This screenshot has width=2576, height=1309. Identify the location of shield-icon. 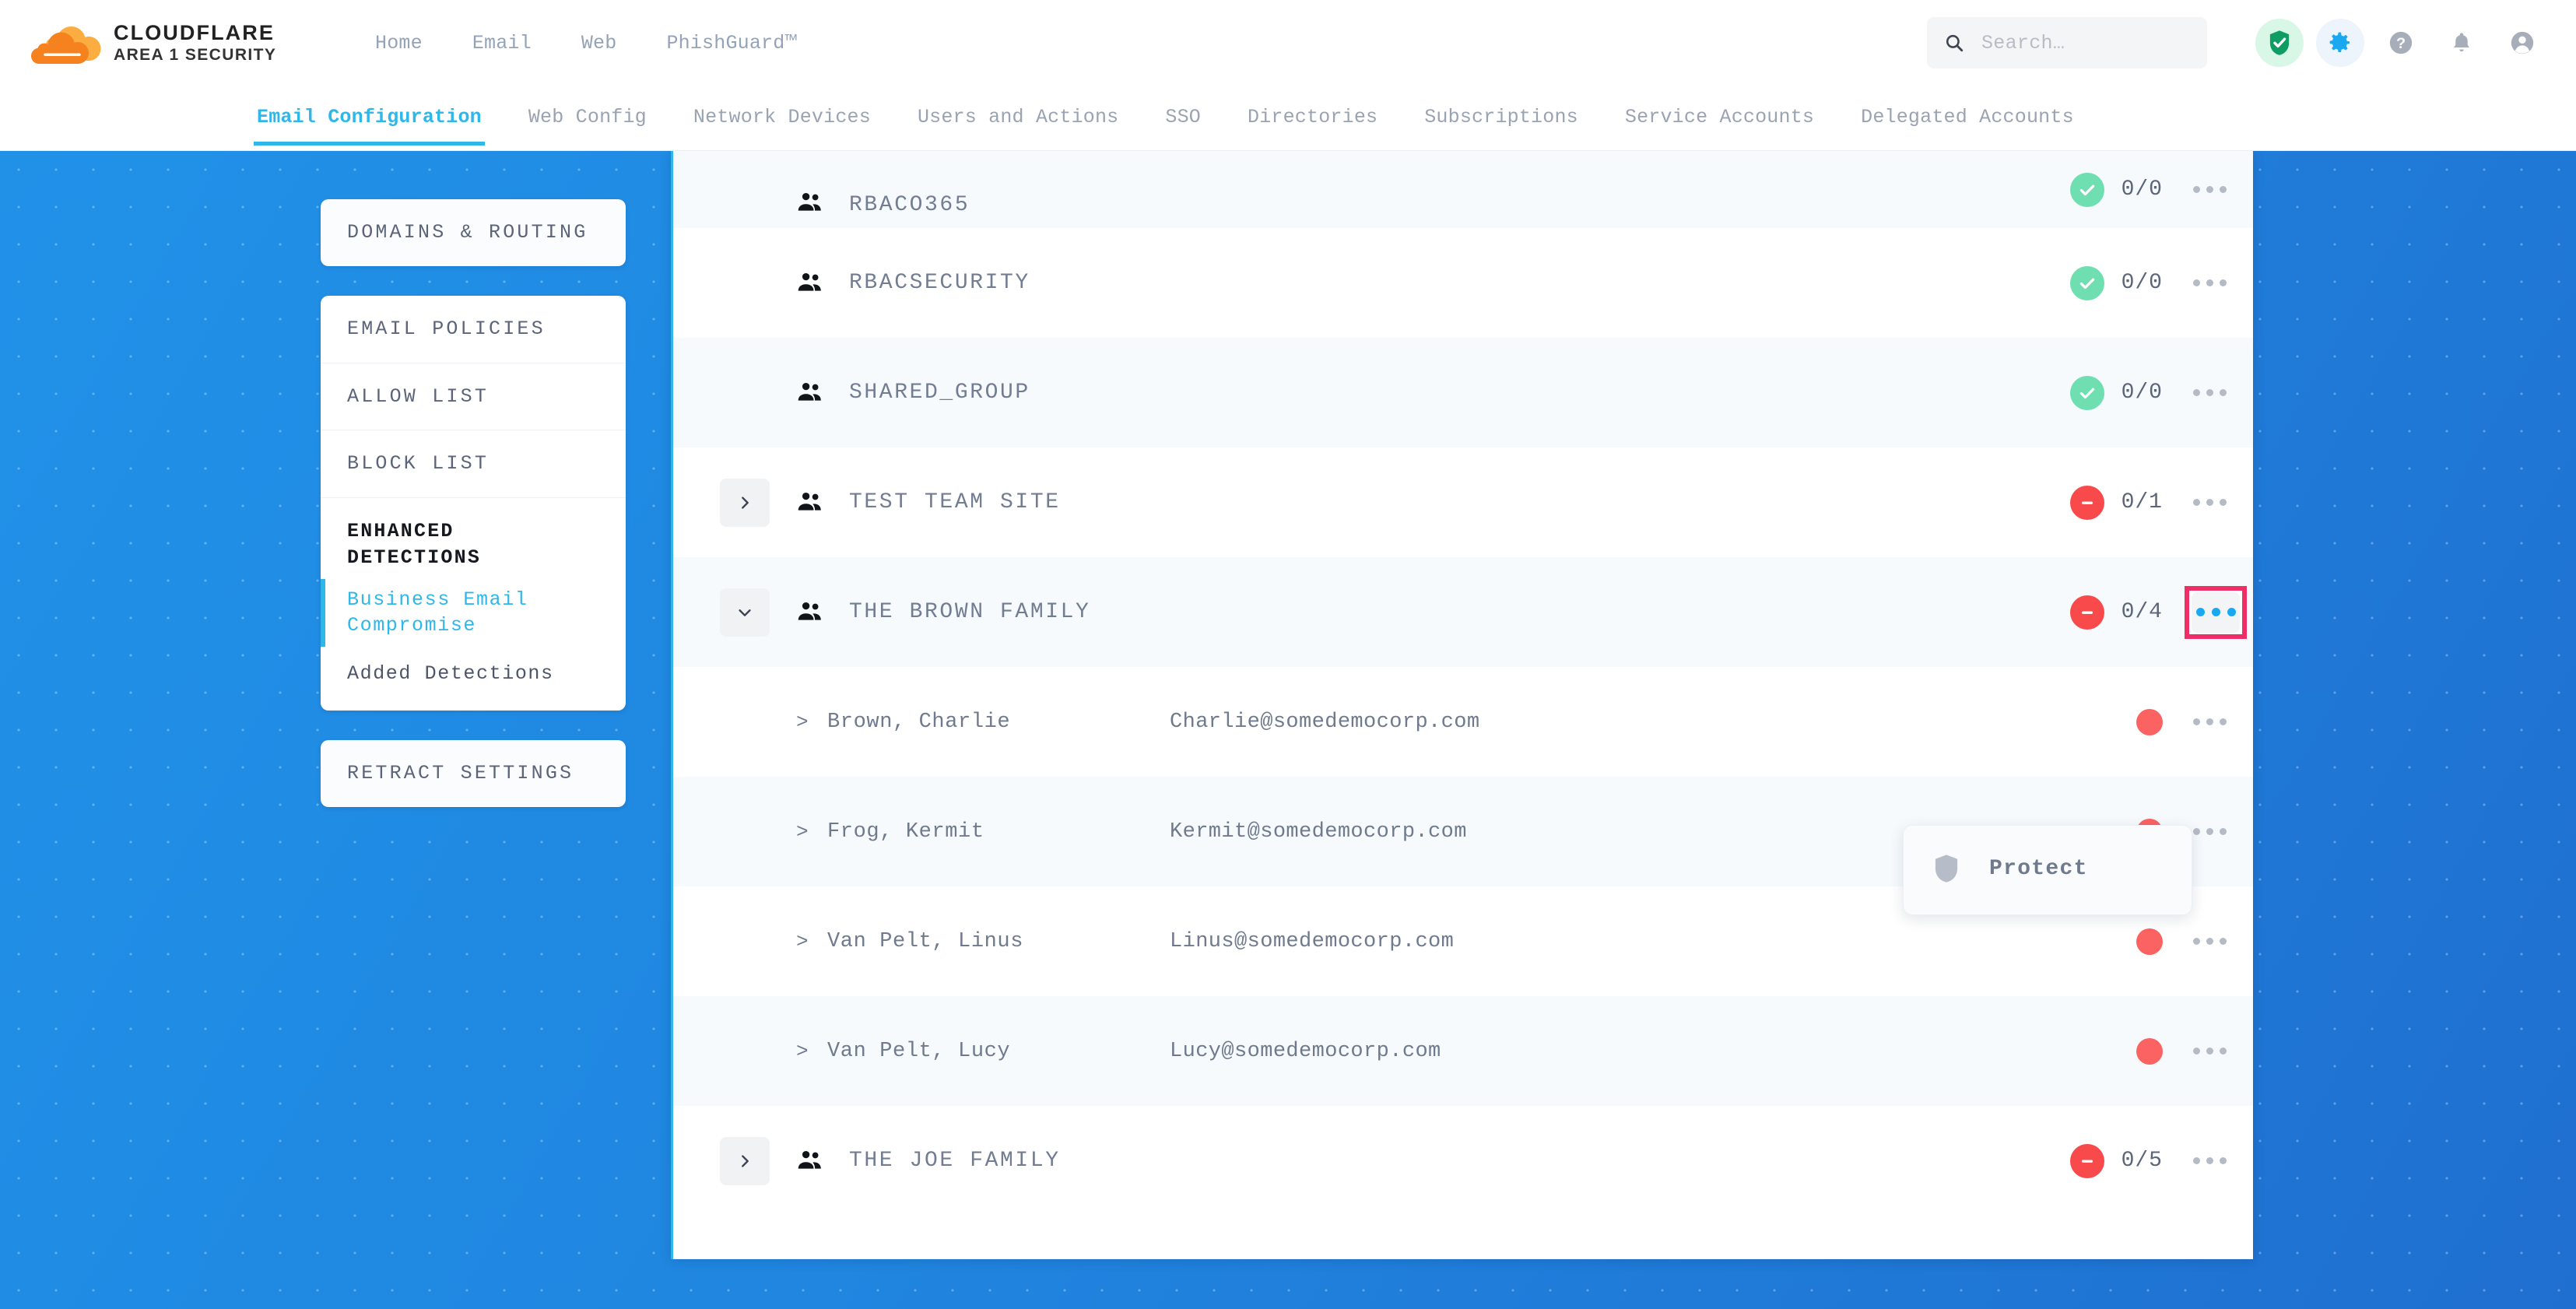
(1947, 869).